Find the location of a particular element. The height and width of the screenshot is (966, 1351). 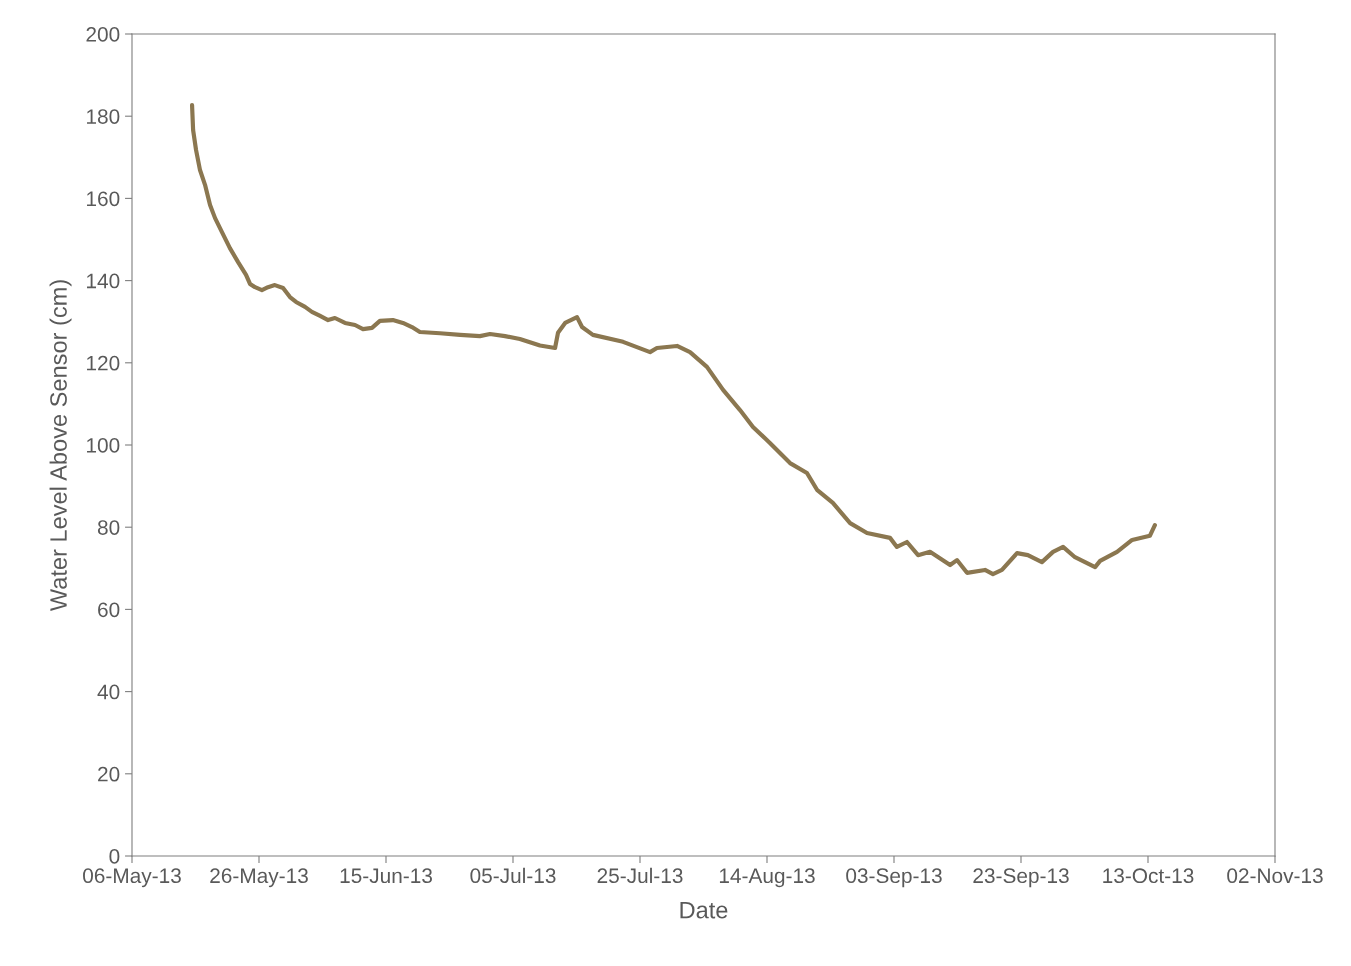

x-tick-label: 03-Sep-13 is located at coordinates (894, 878).